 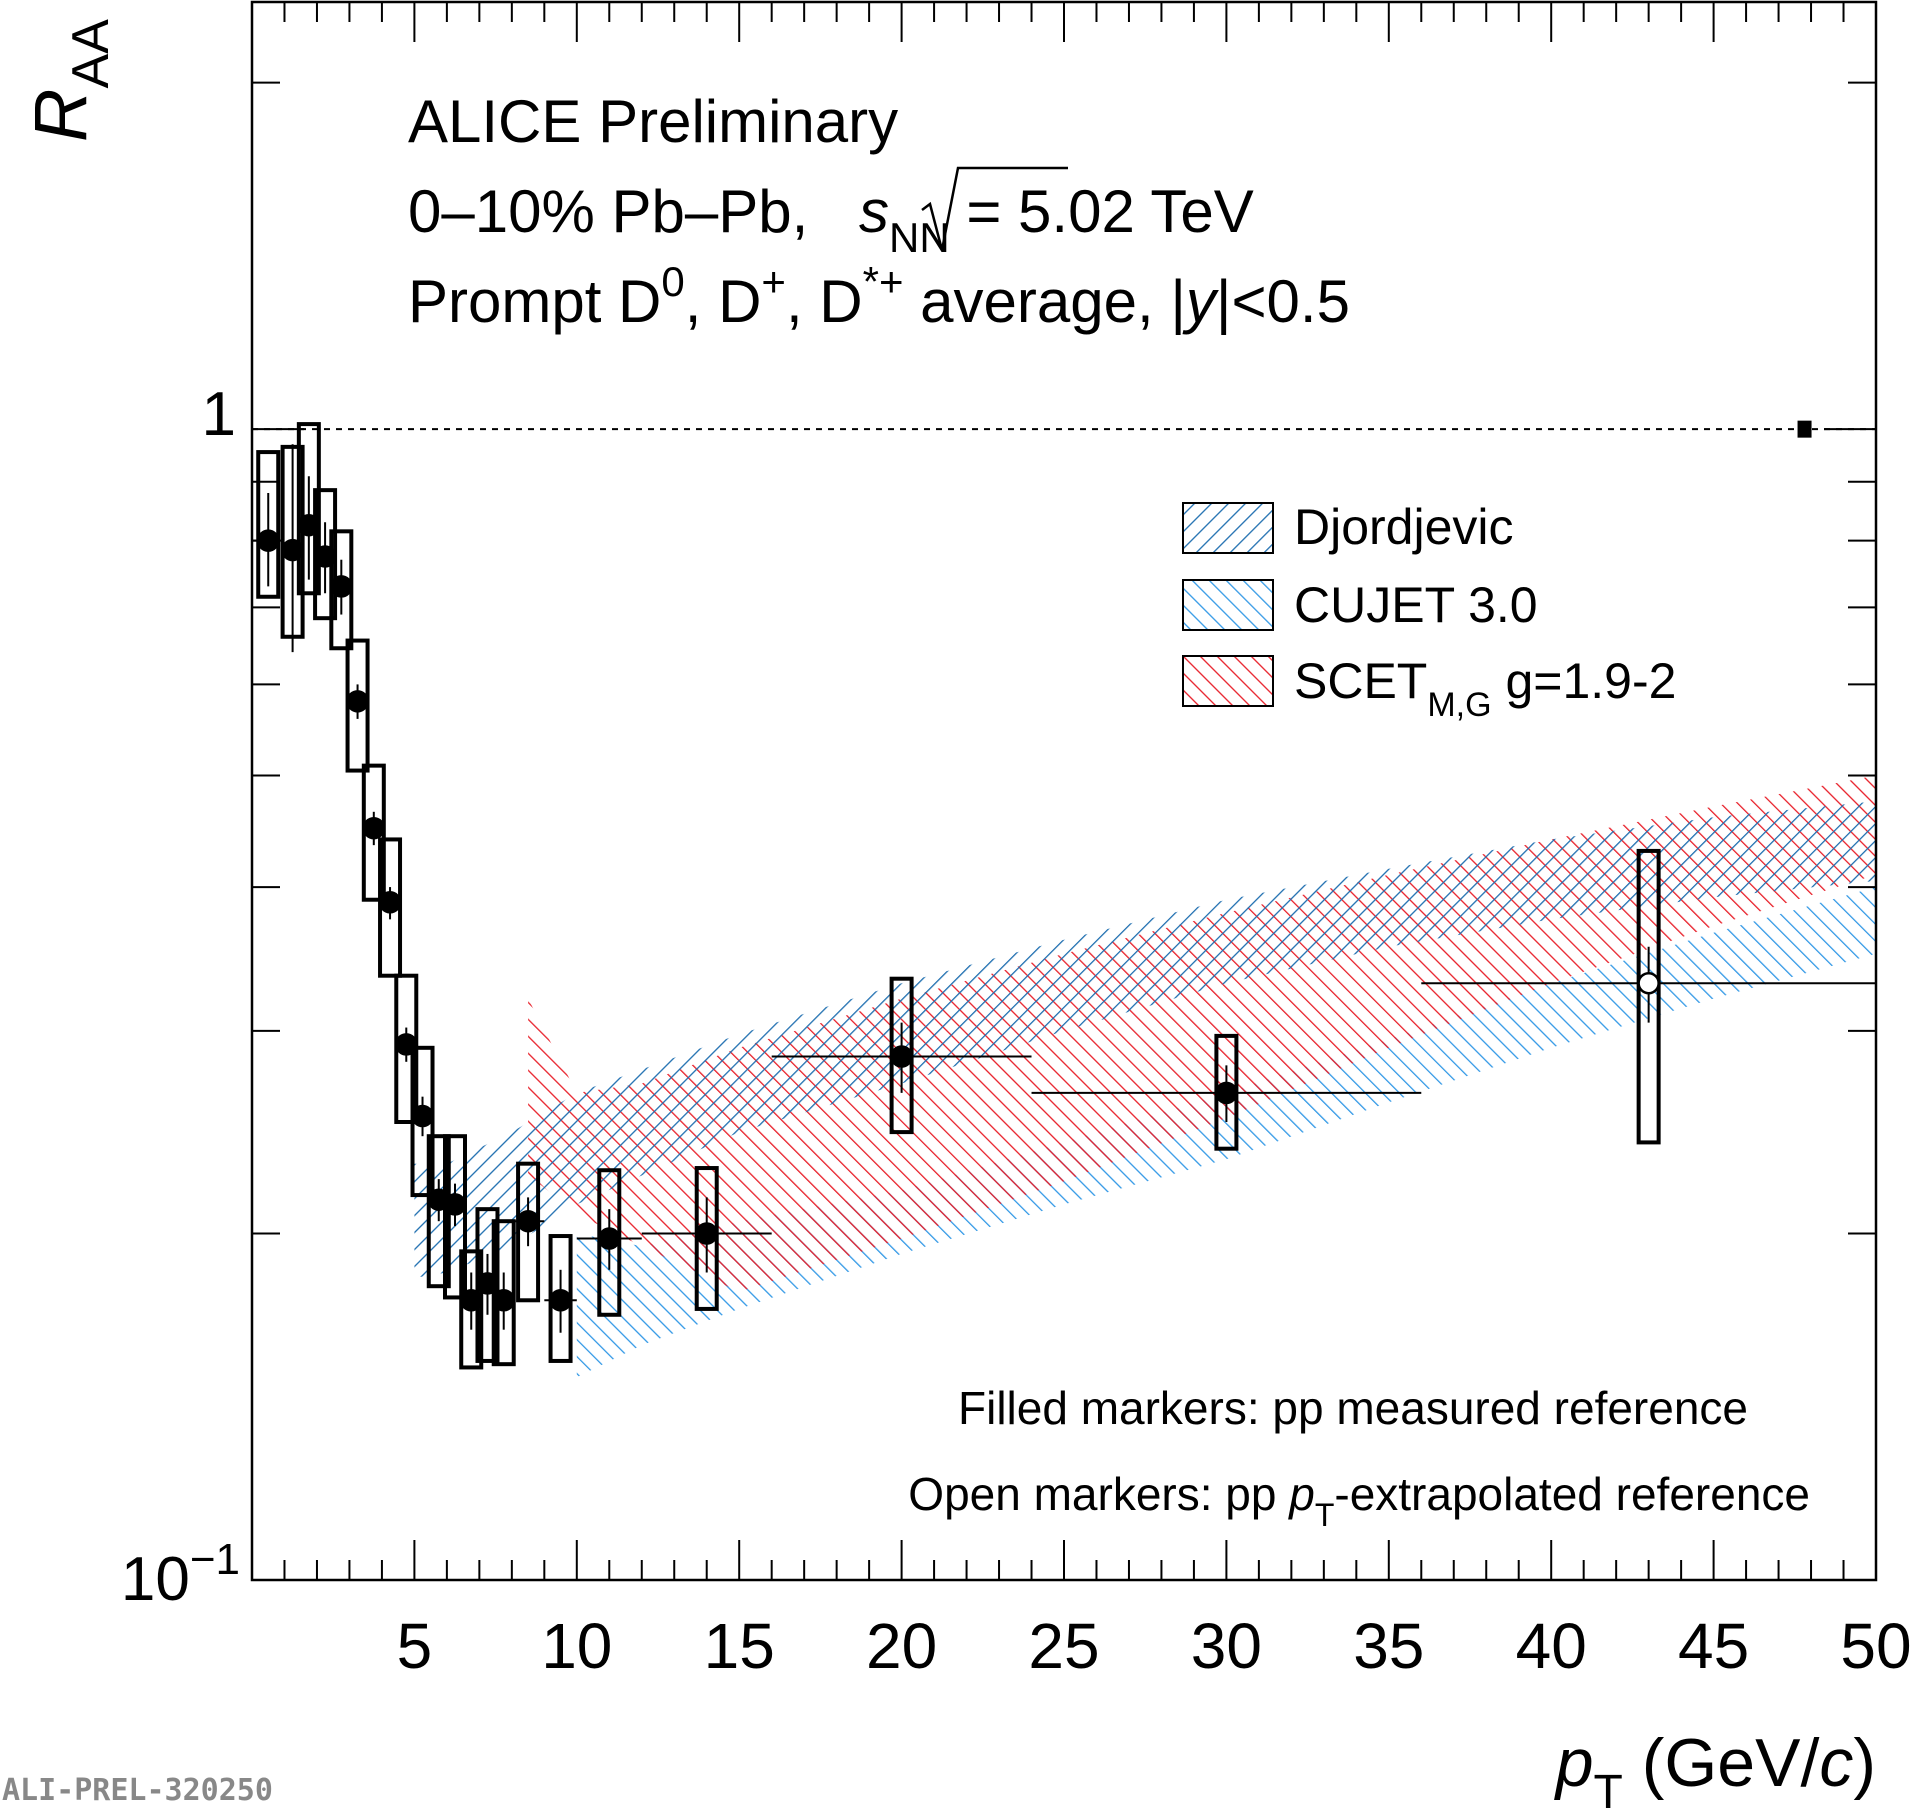 I want to click on open-marker, so click(x=1648, y=983).